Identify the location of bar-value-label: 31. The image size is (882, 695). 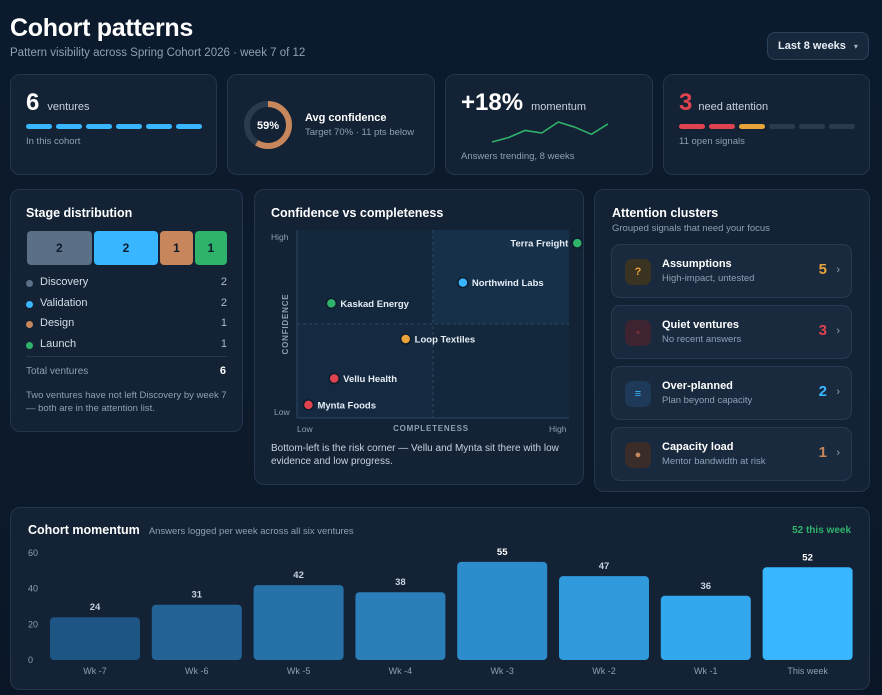
(197, 595).